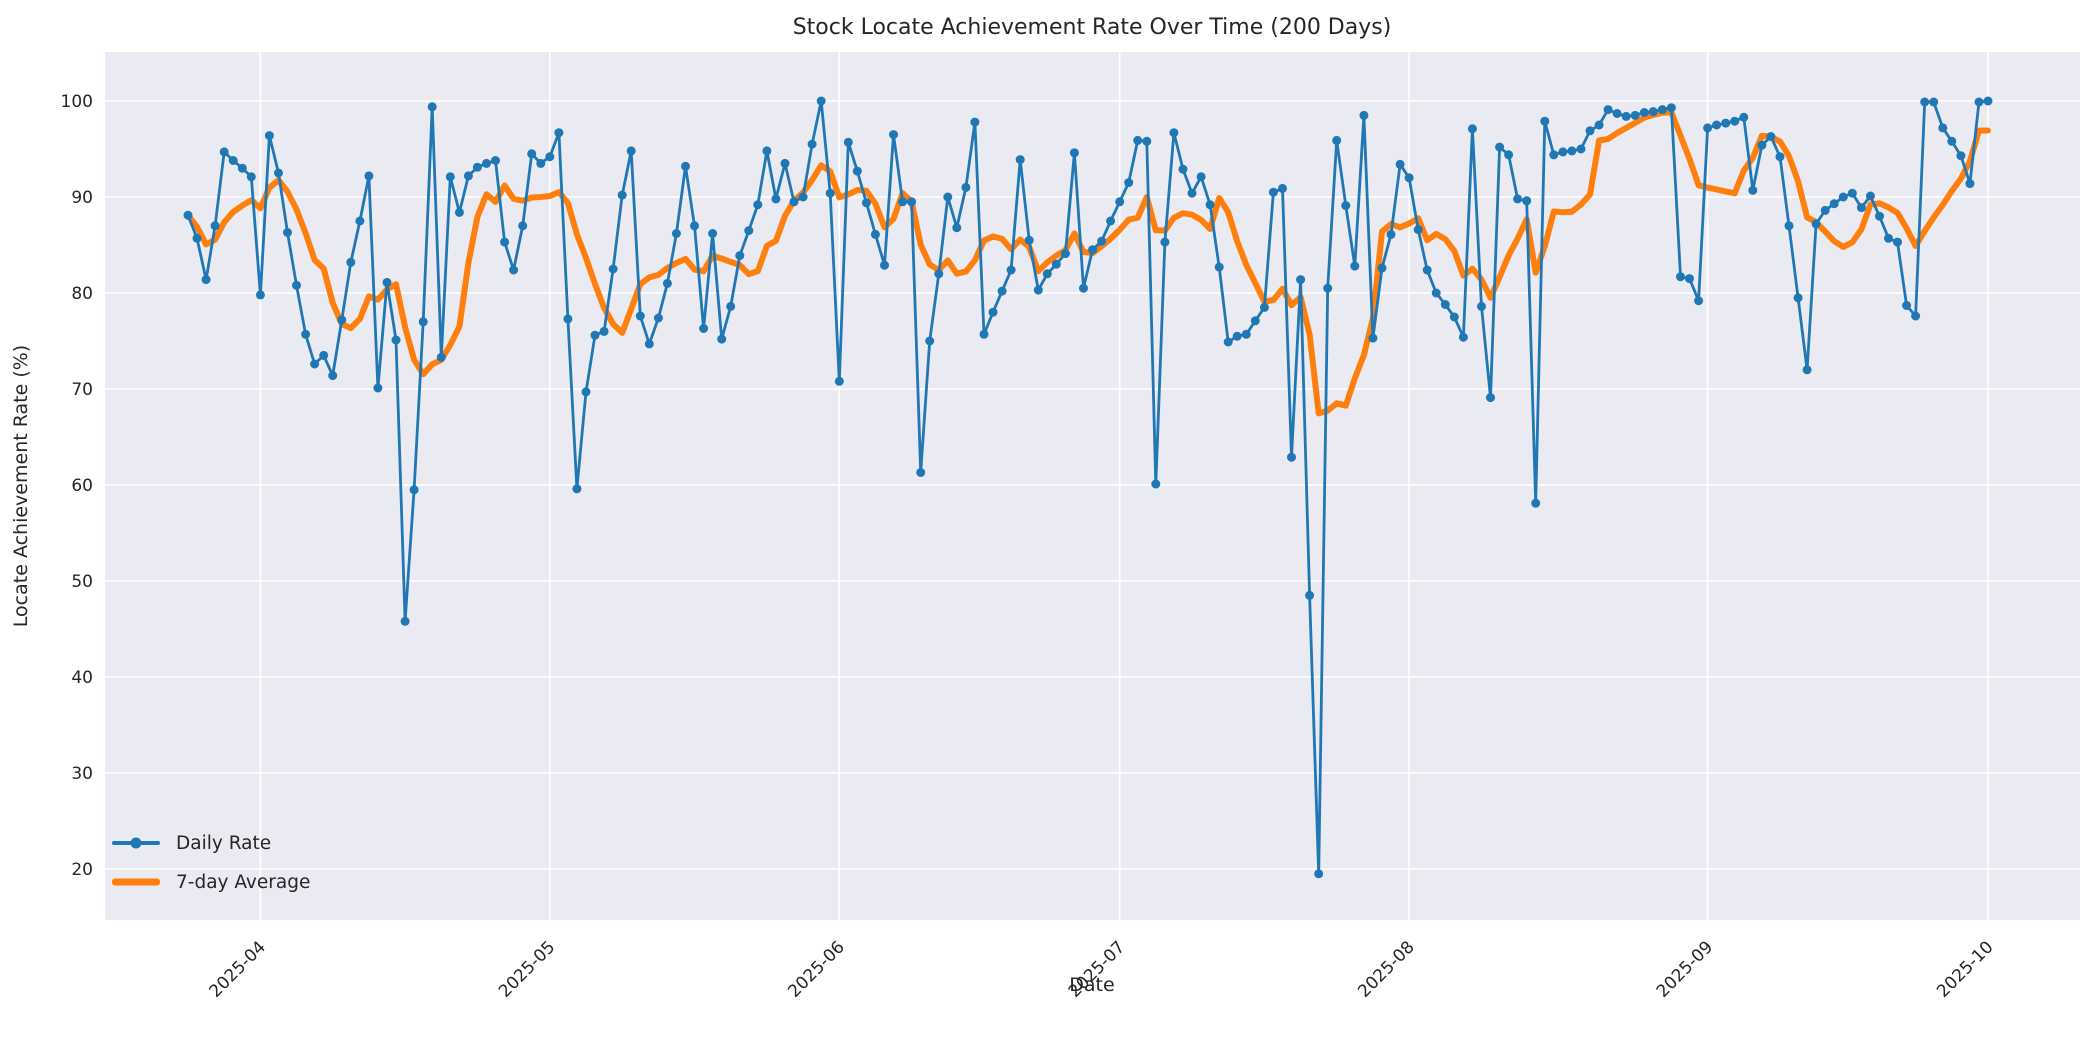 Image resolution: width=2100 pixels, height=1050 pixels. I want to click on x-tick-label: 2025-09, so click(1685, 969).